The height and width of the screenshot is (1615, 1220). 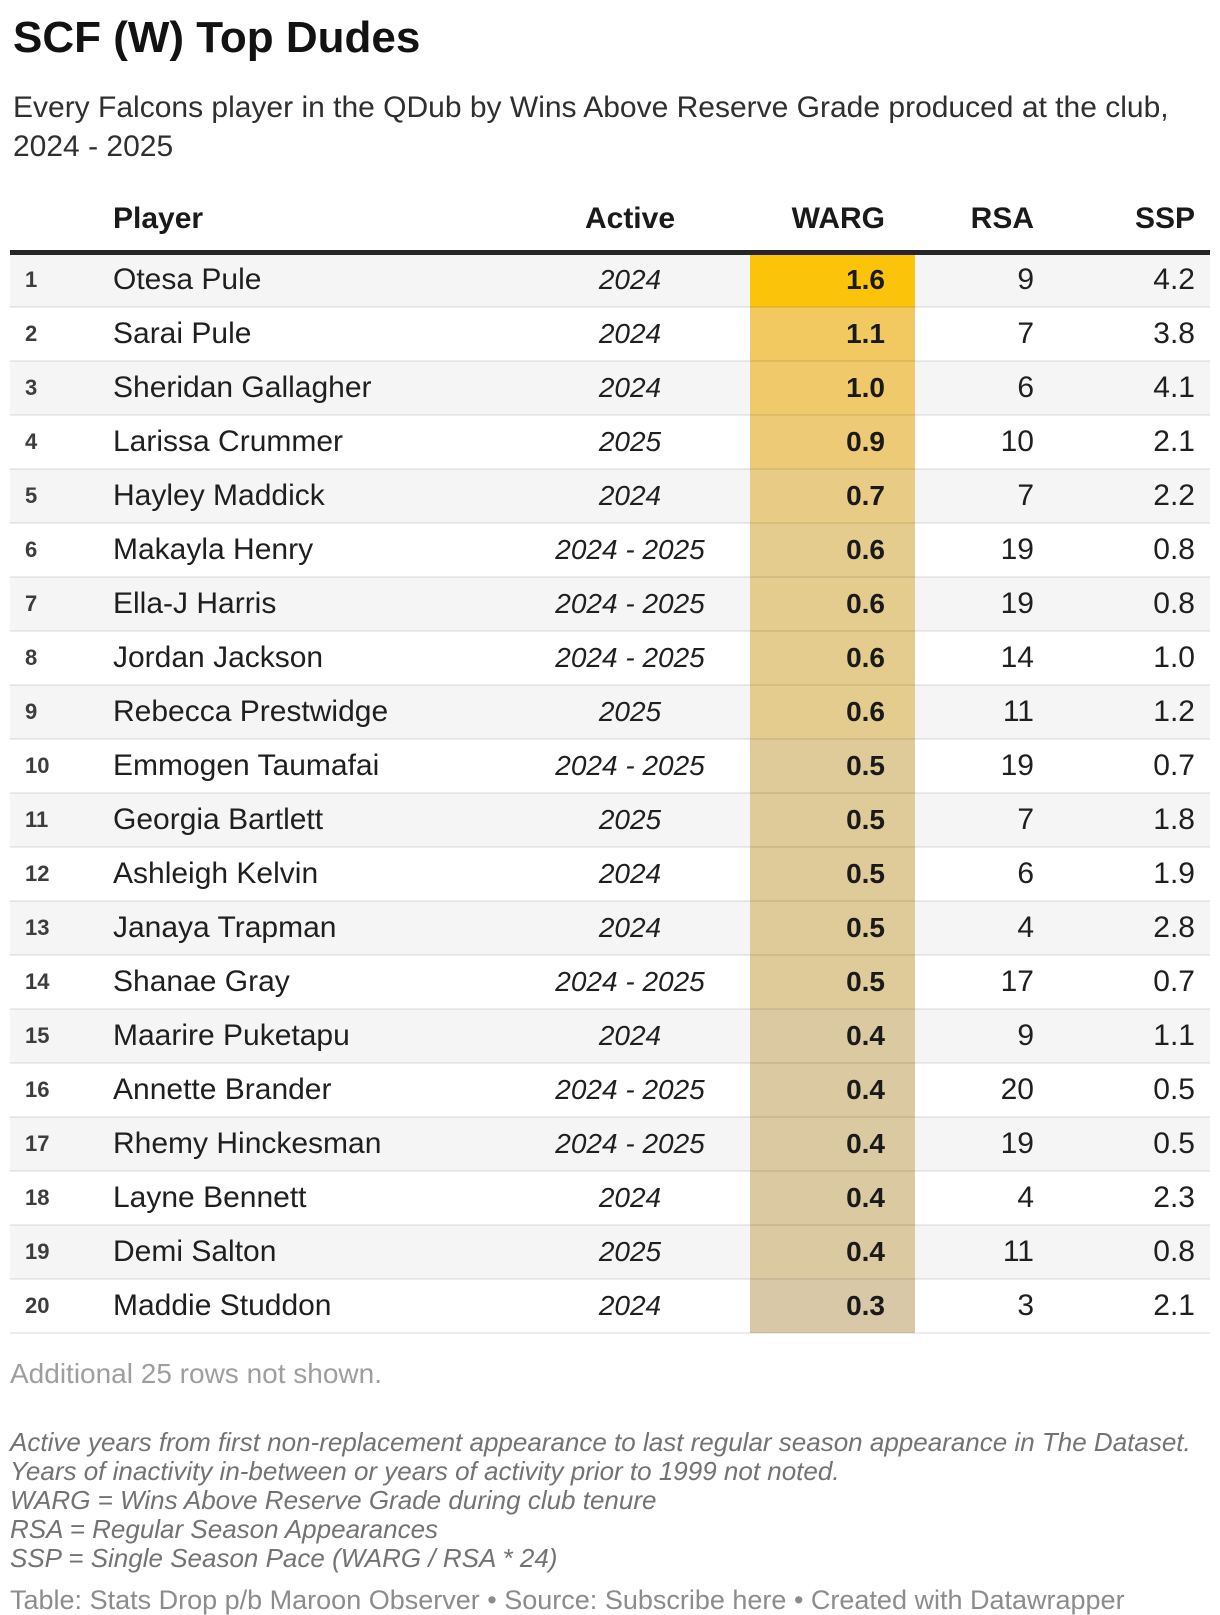 I want to click on table-row: 7 Ella-J Harris 2024 - 2025 0.6 19 0.8, so click(x=610, y=604).